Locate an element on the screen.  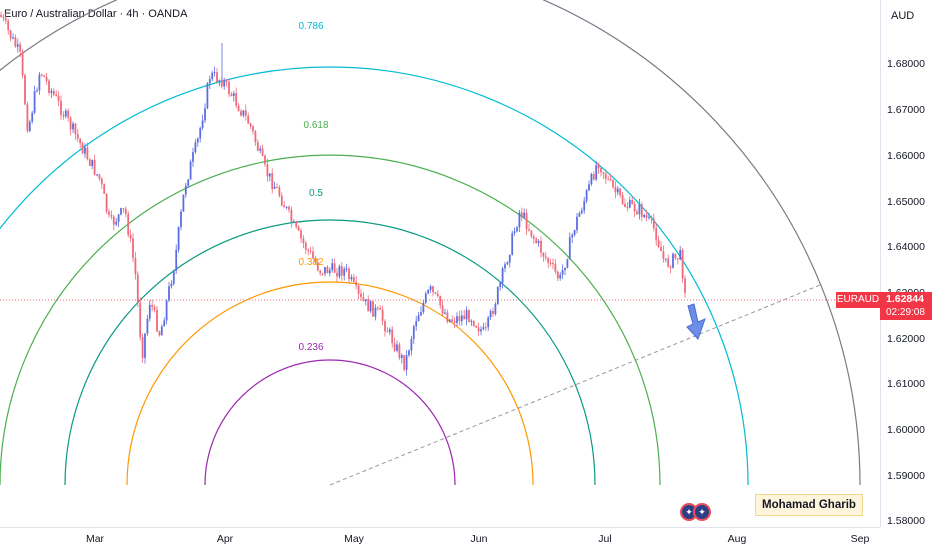
fib-label: 0.382 is located at coordinates (310, 262).